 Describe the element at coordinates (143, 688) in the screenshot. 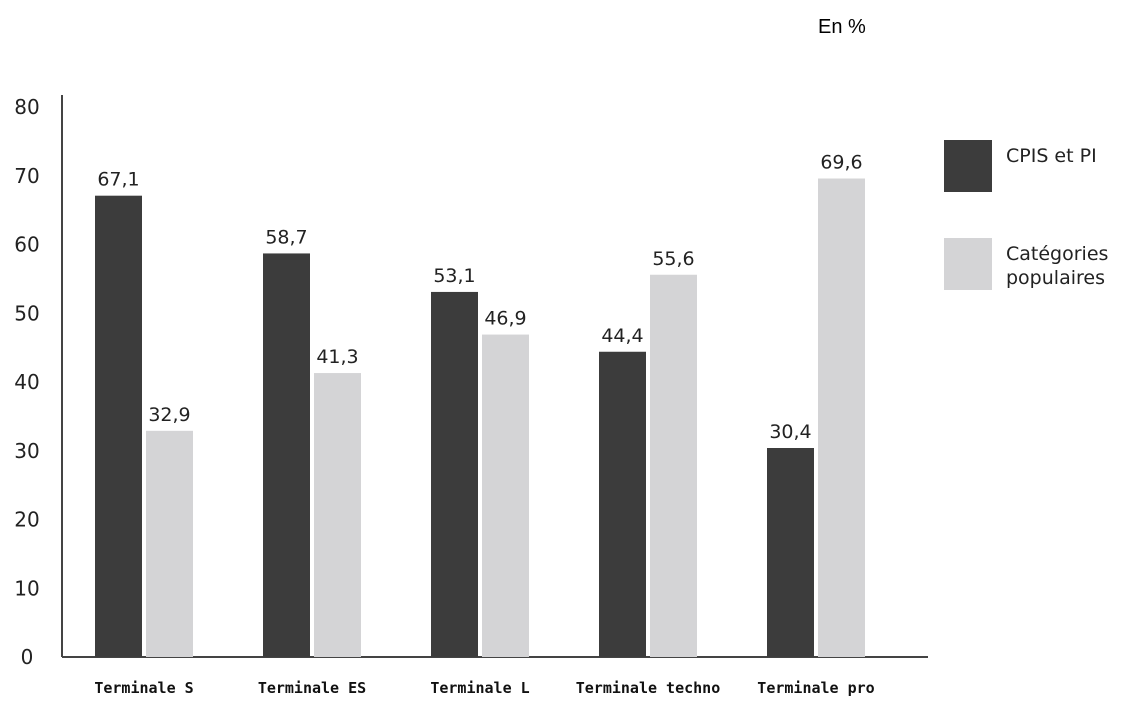

I see `x-category-label: Terminale S` at that location.